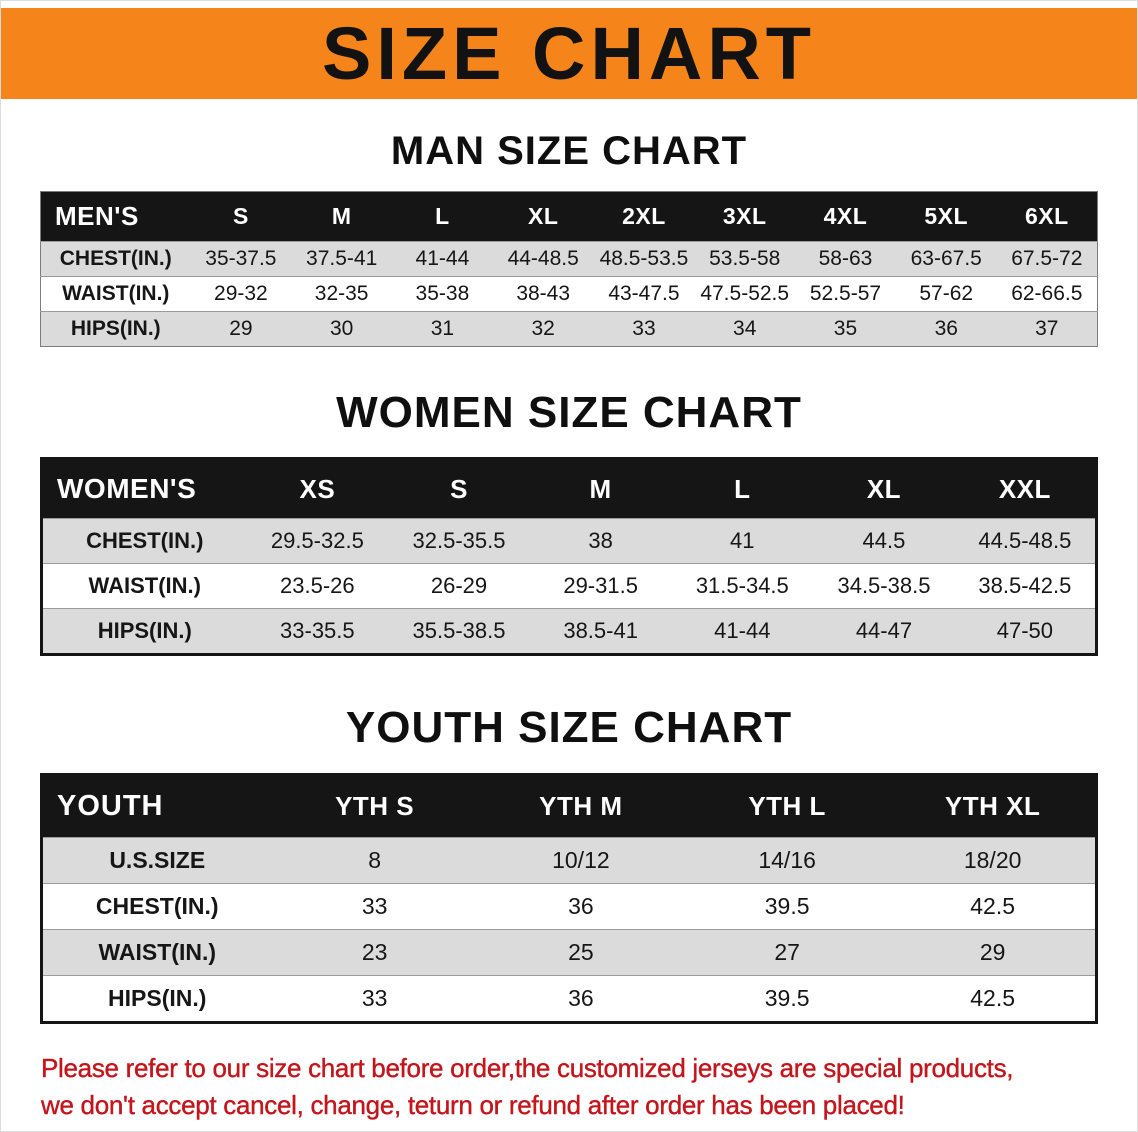 The height and width of the screenshot is (1132, 1138). What do you see at coordinates (581, 951) in the screenshot?
I see `measurement-value: 25` at bounding box center [581, 951].